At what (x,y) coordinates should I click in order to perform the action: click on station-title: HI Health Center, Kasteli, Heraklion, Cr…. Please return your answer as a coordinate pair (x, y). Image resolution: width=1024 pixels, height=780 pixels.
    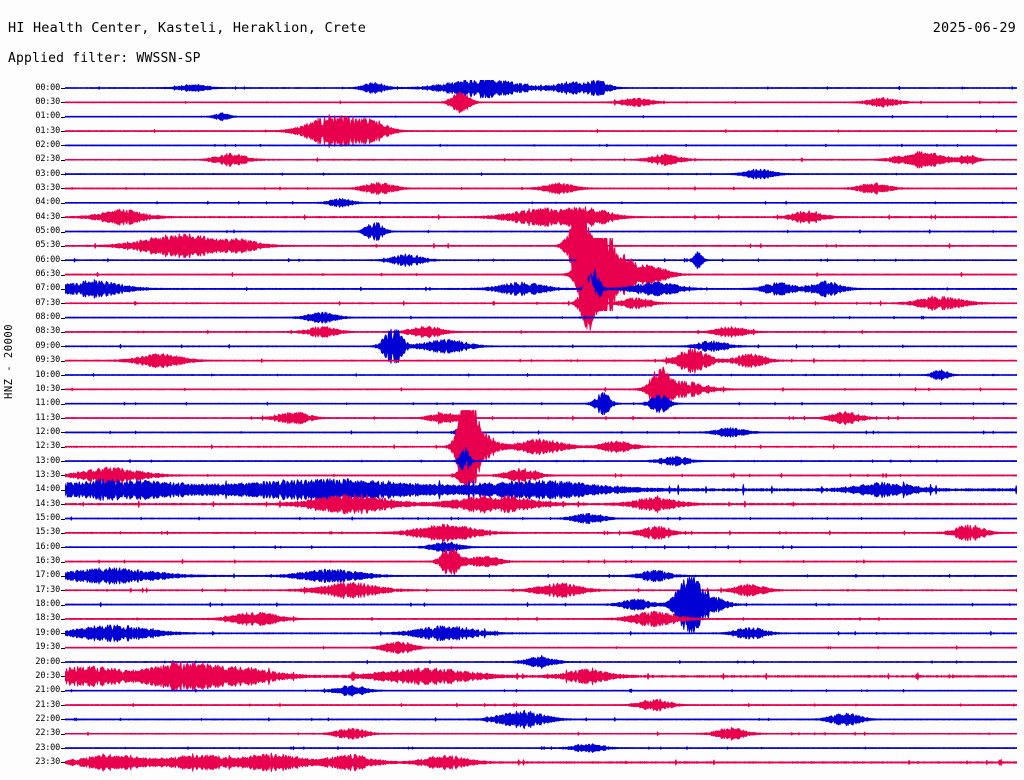
    Looking at the image, I should click on (187, 28).